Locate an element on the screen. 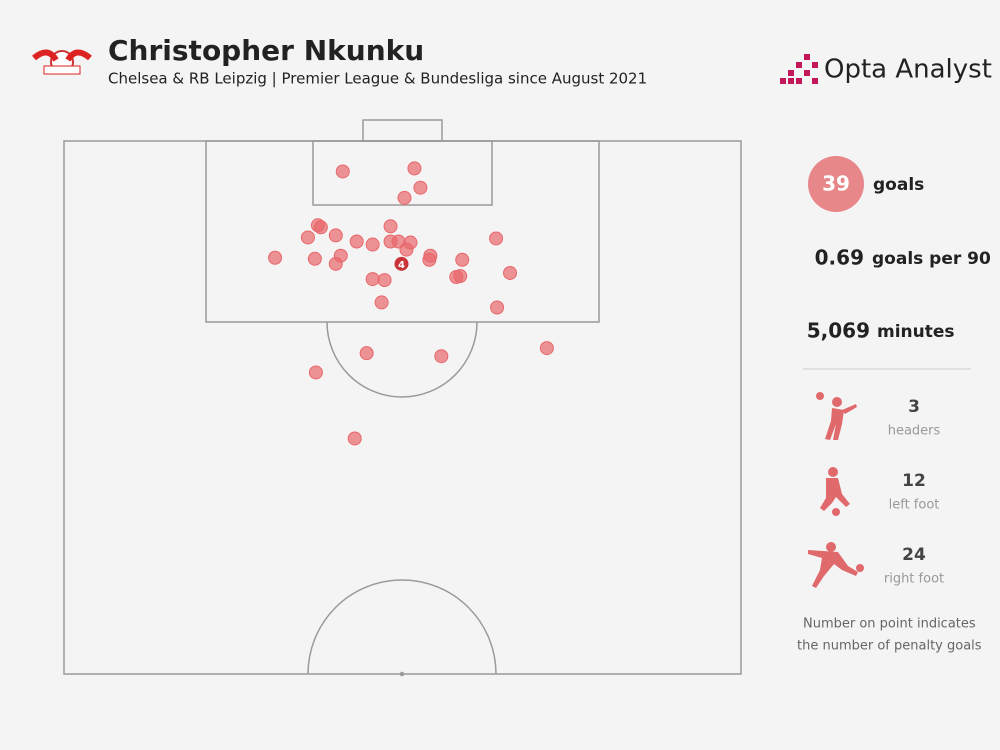  per90-value: 0.69 is located at coordinates (839, 258).